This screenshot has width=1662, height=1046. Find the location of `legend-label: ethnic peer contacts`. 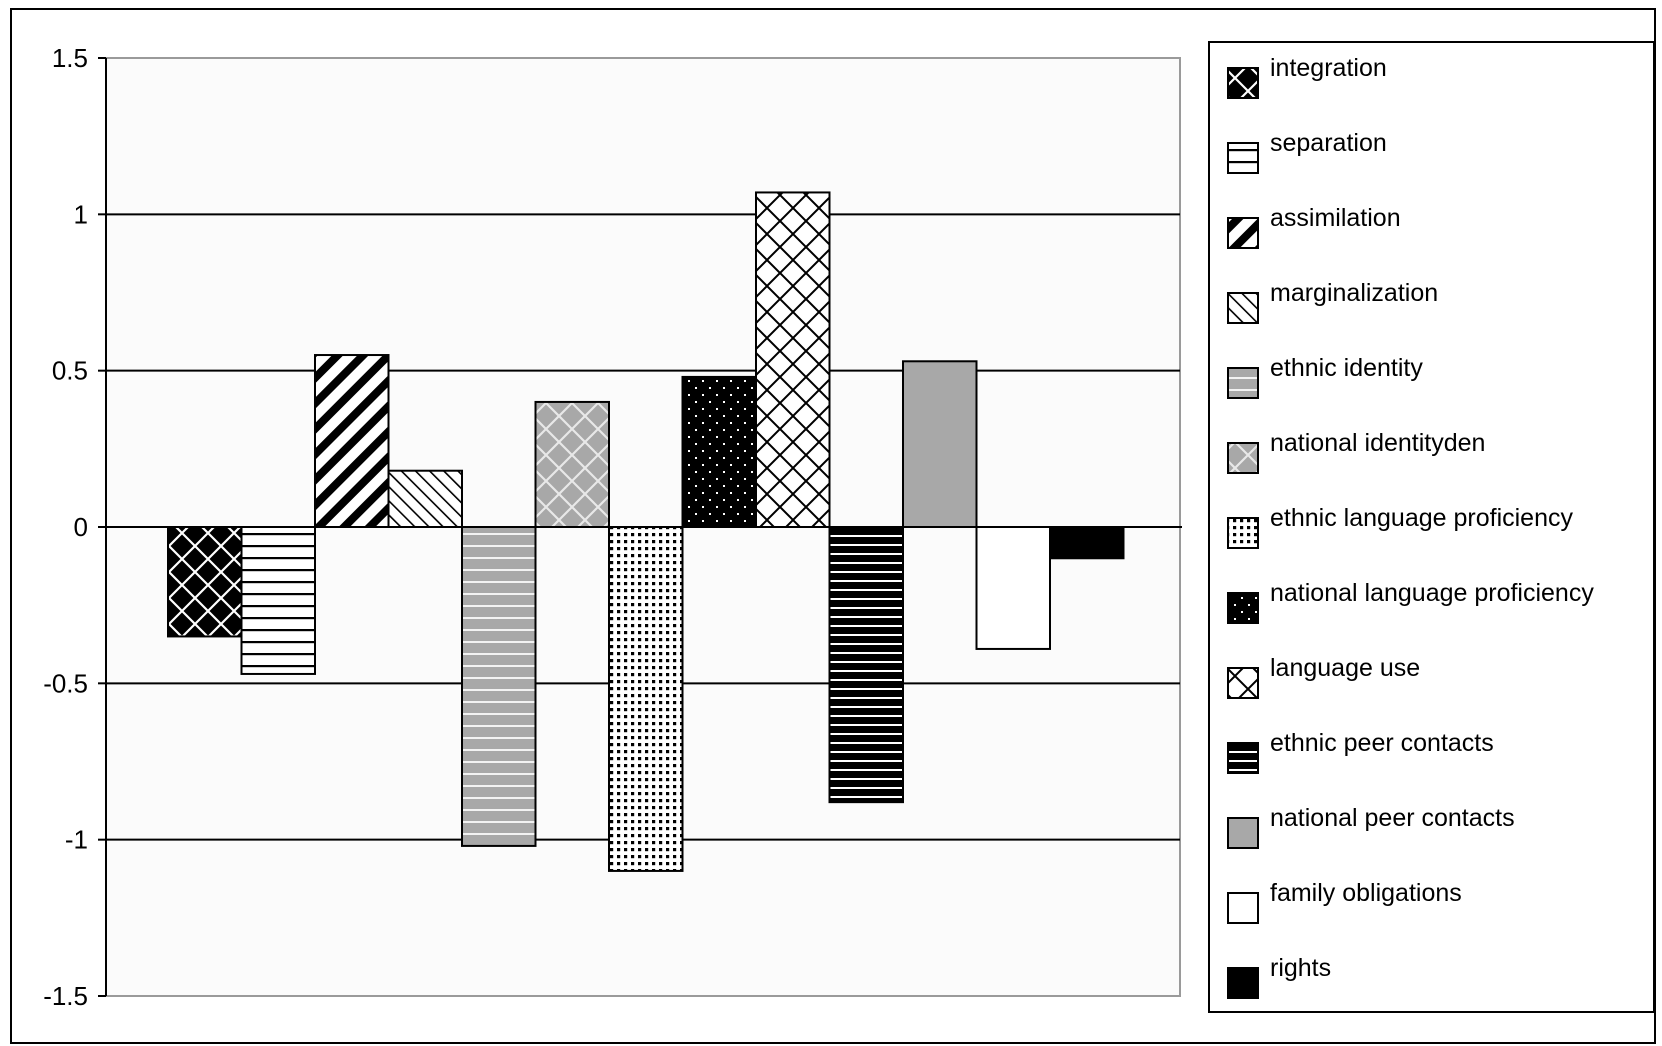

legend-label: ethnic peer contacts is located at coordinates (1382, 743).